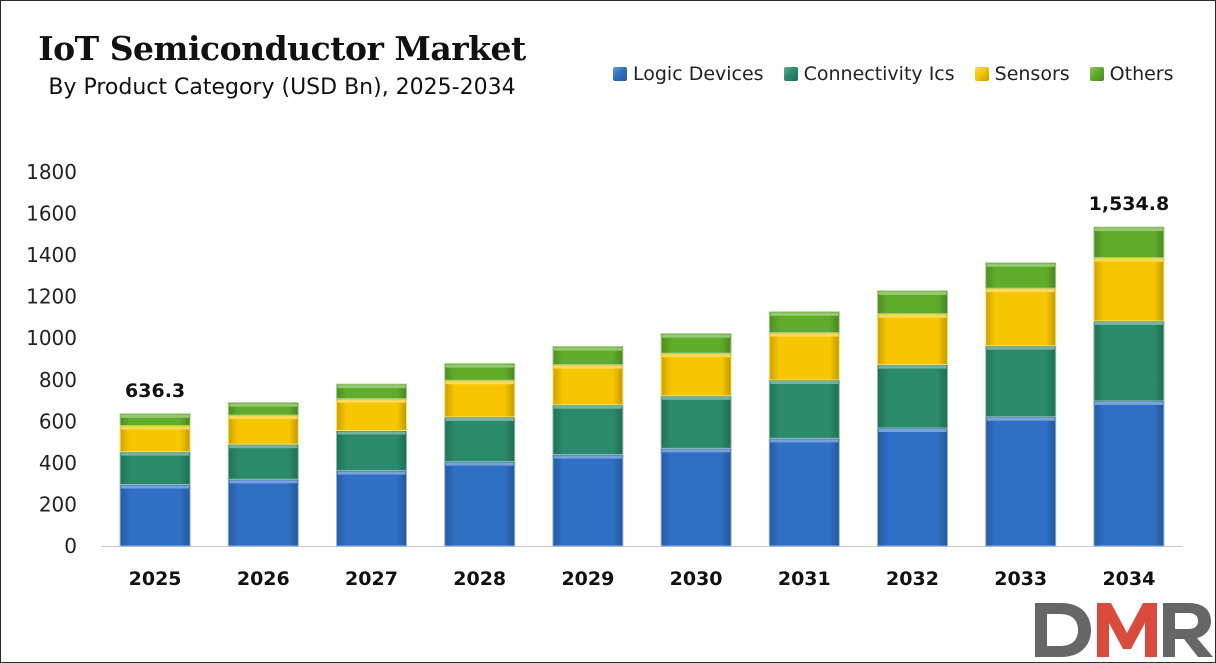  What do you see at coordinates (51, 172) in the screenshot?
I see `y-tick-label: 1800` at bounding box center [51, 172].